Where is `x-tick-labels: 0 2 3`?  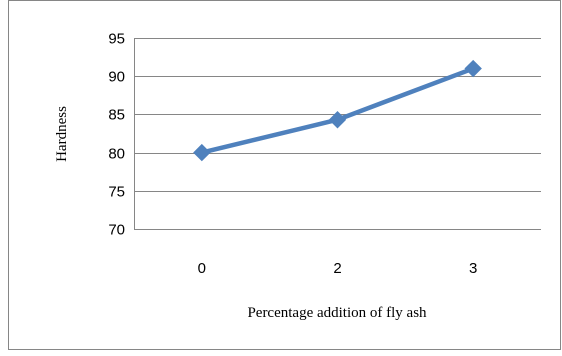 x-tick-labels: 0 2 3 is located at coordinates (338, 268).